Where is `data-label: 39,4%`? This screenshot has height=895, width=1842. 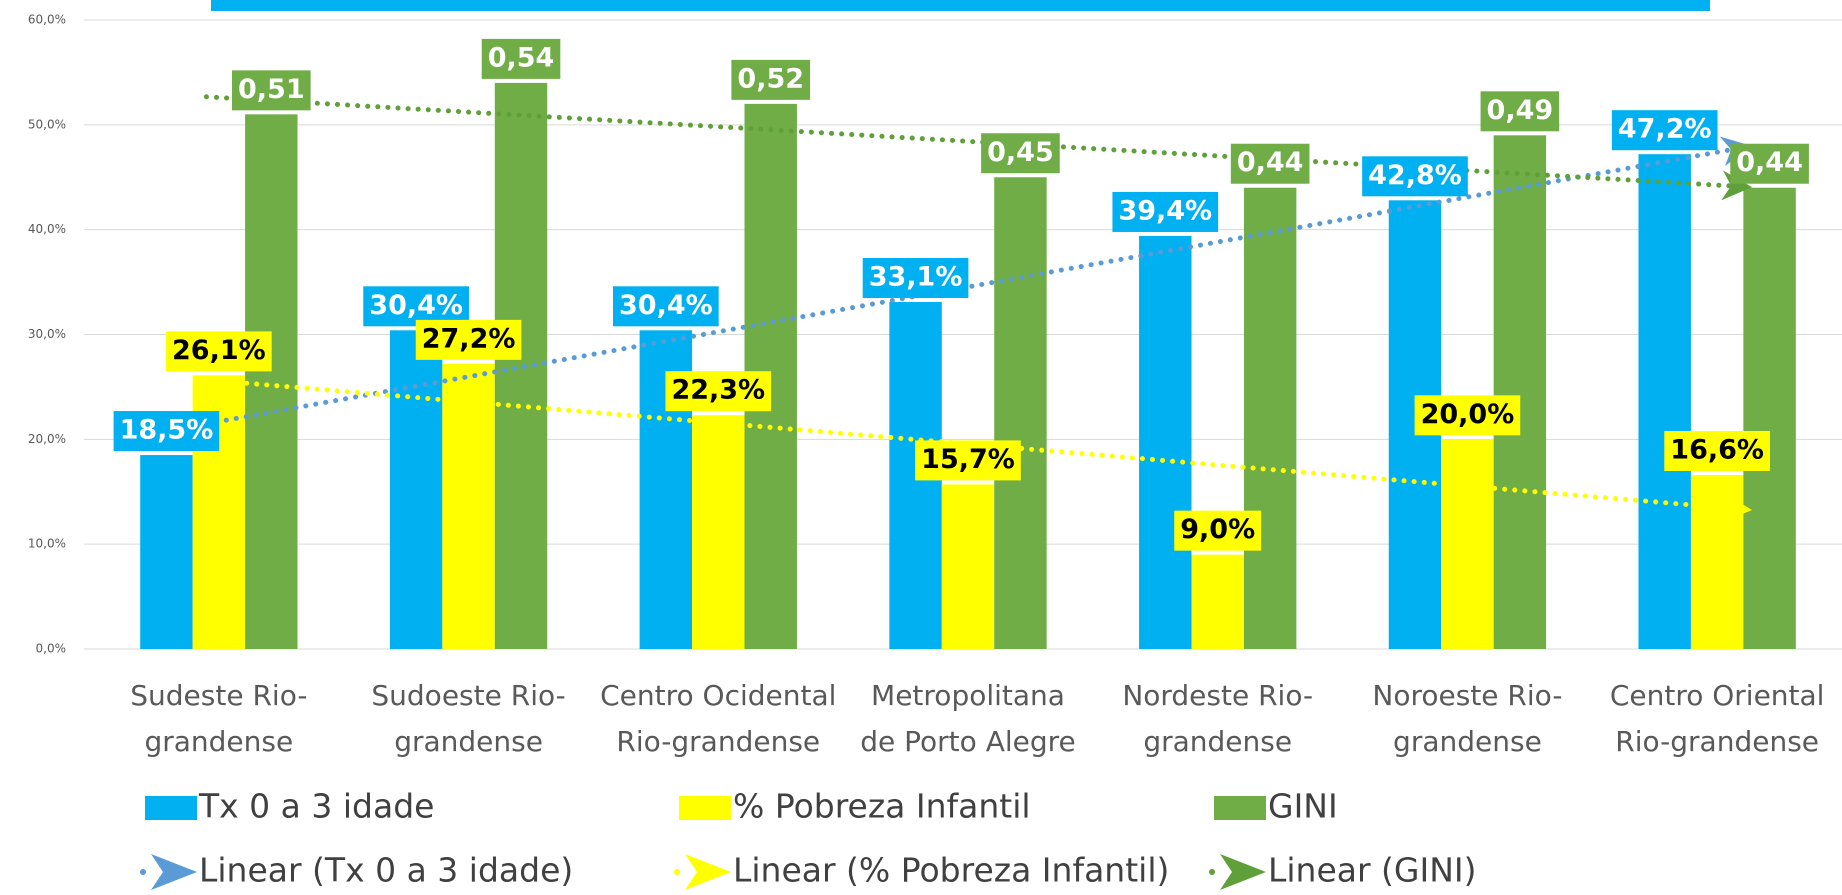 data-label: 39,4% is located at coordinates (1165, 211).